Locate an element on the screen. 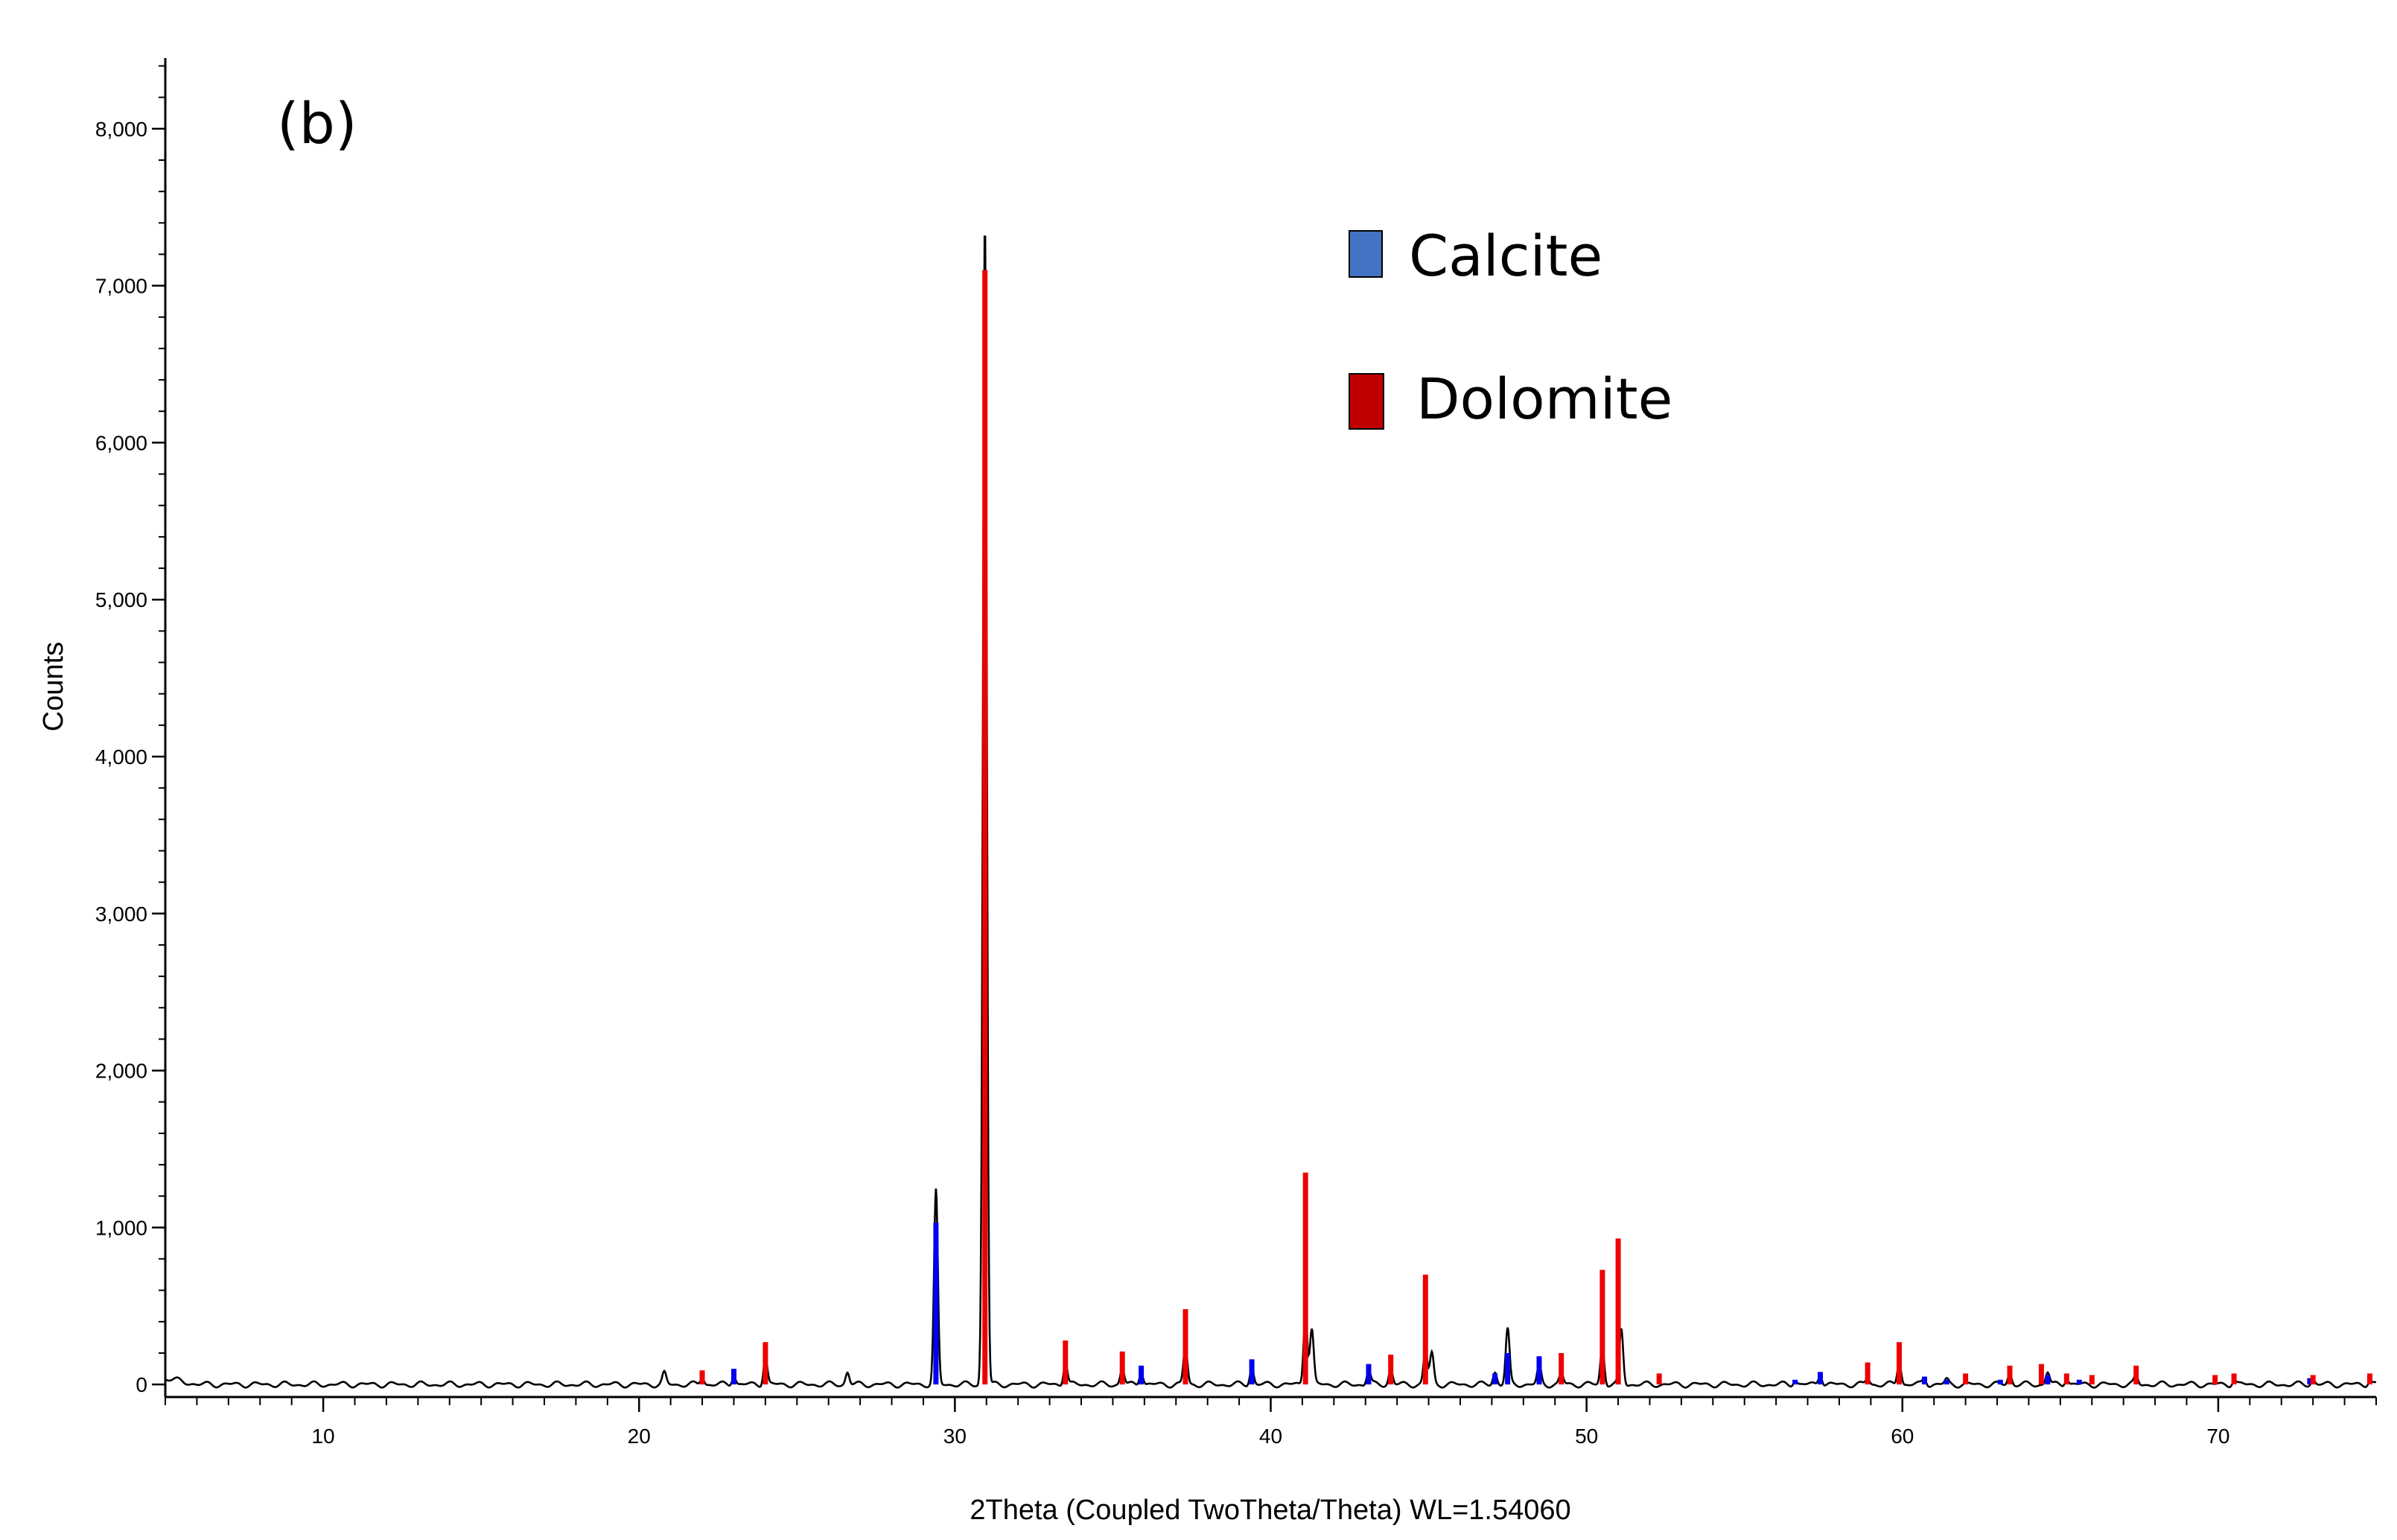 Image resolution: width=2397 pixels, height=1540 pixels. y-tick-label: 8,000 is located at coordinates (121, 129).